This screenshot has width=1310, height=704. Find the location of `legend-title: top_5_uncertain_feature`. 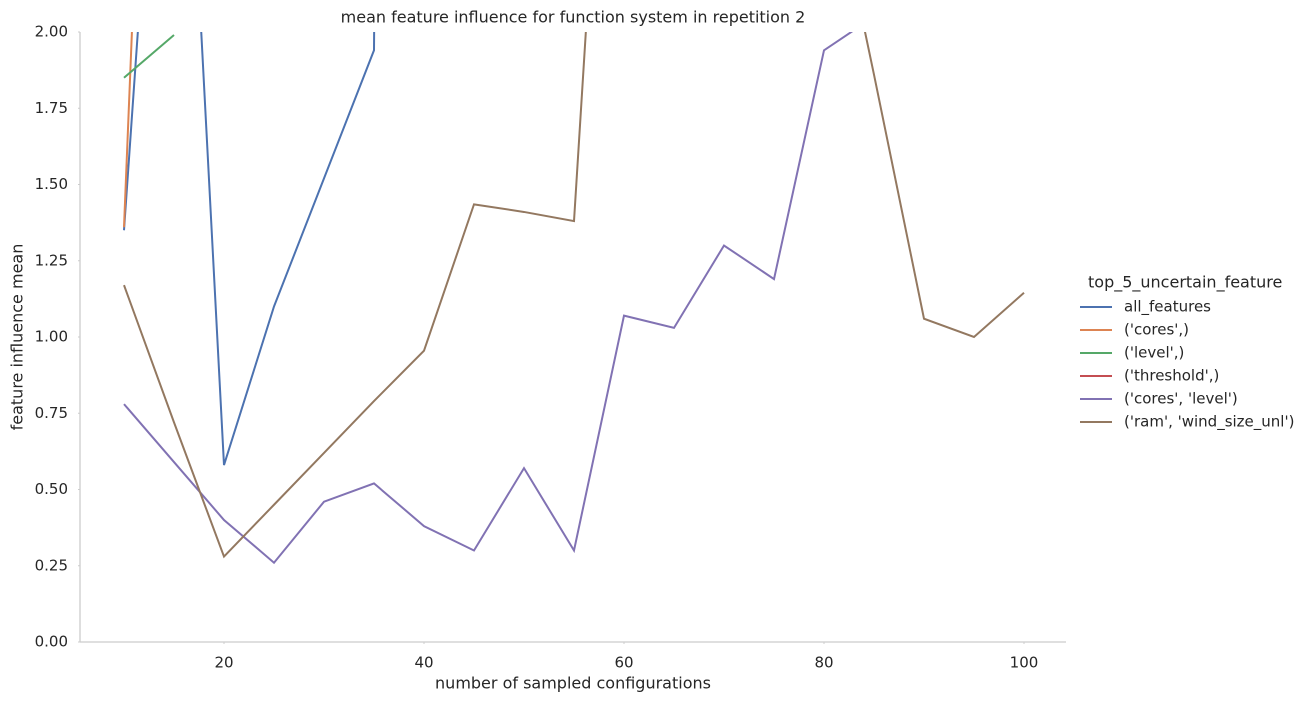

legend-title: top_5_uncertain_feature is located at coordinates (1185, 283).